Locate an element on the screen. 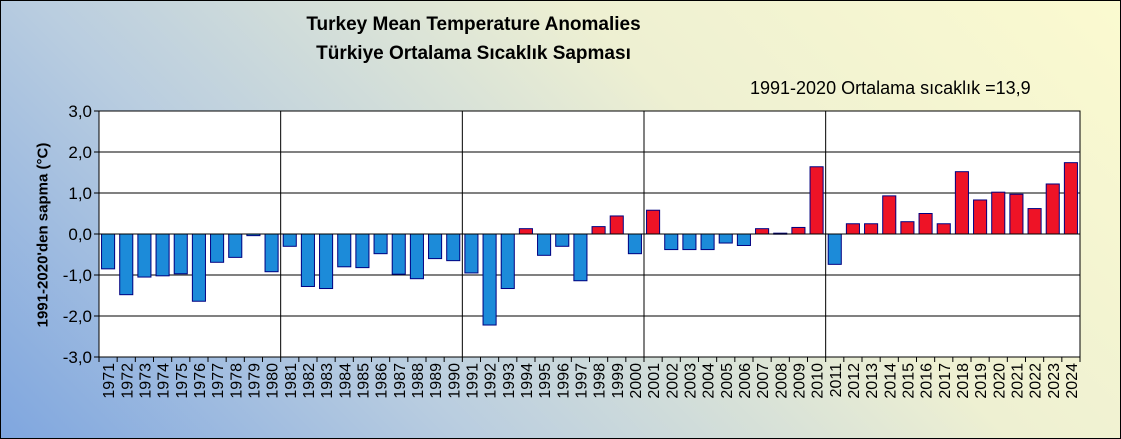  x-tick-label: 1979 is located at coordinates (254, 381).